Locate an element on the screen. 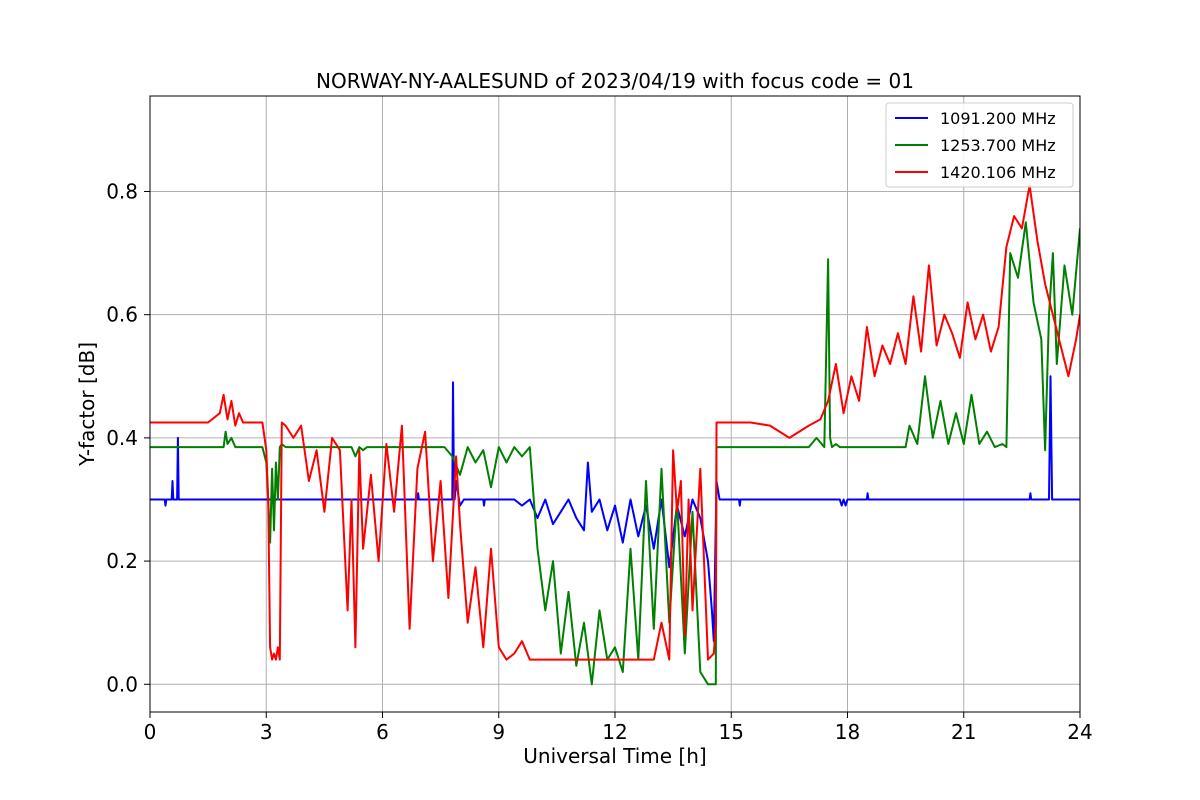 This screenshot has width=1200, height=800. x-tick-label: 0 is located at coordinates (150, 732).